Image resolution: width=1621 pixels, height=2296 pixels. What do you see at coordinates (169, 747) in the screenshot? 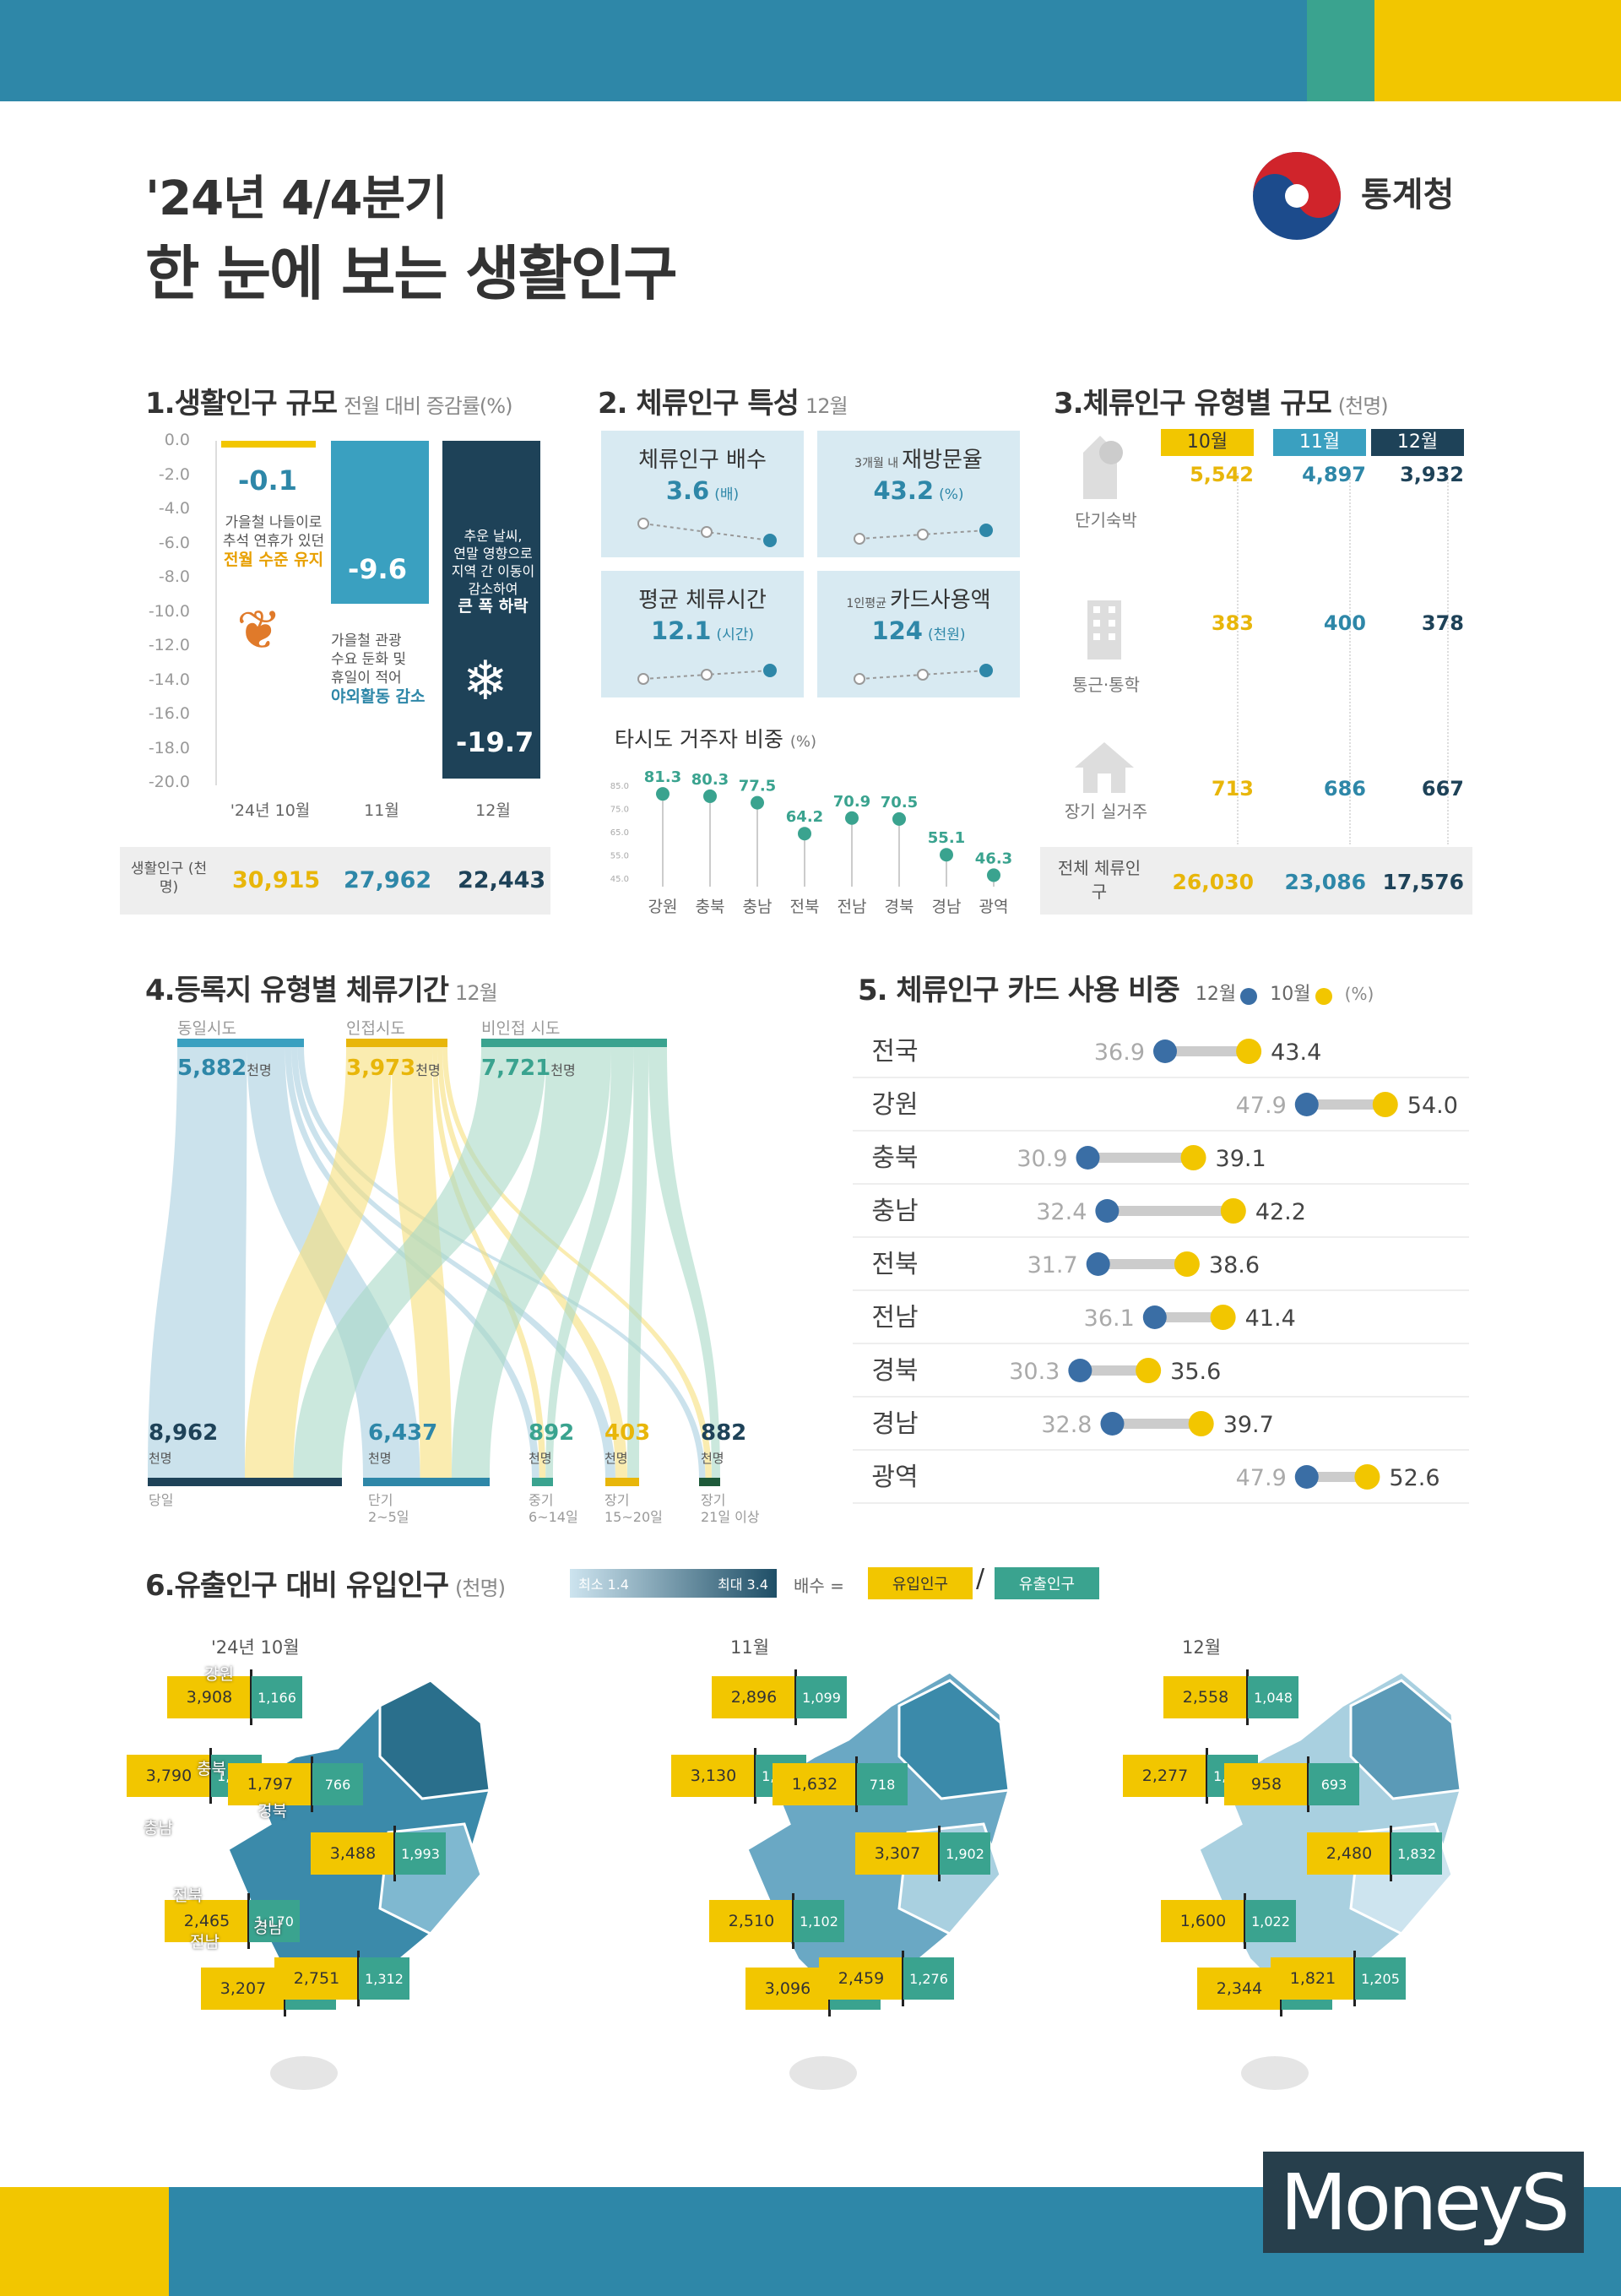
I see `ytick: -18.0` at bounding box center [169, 747].